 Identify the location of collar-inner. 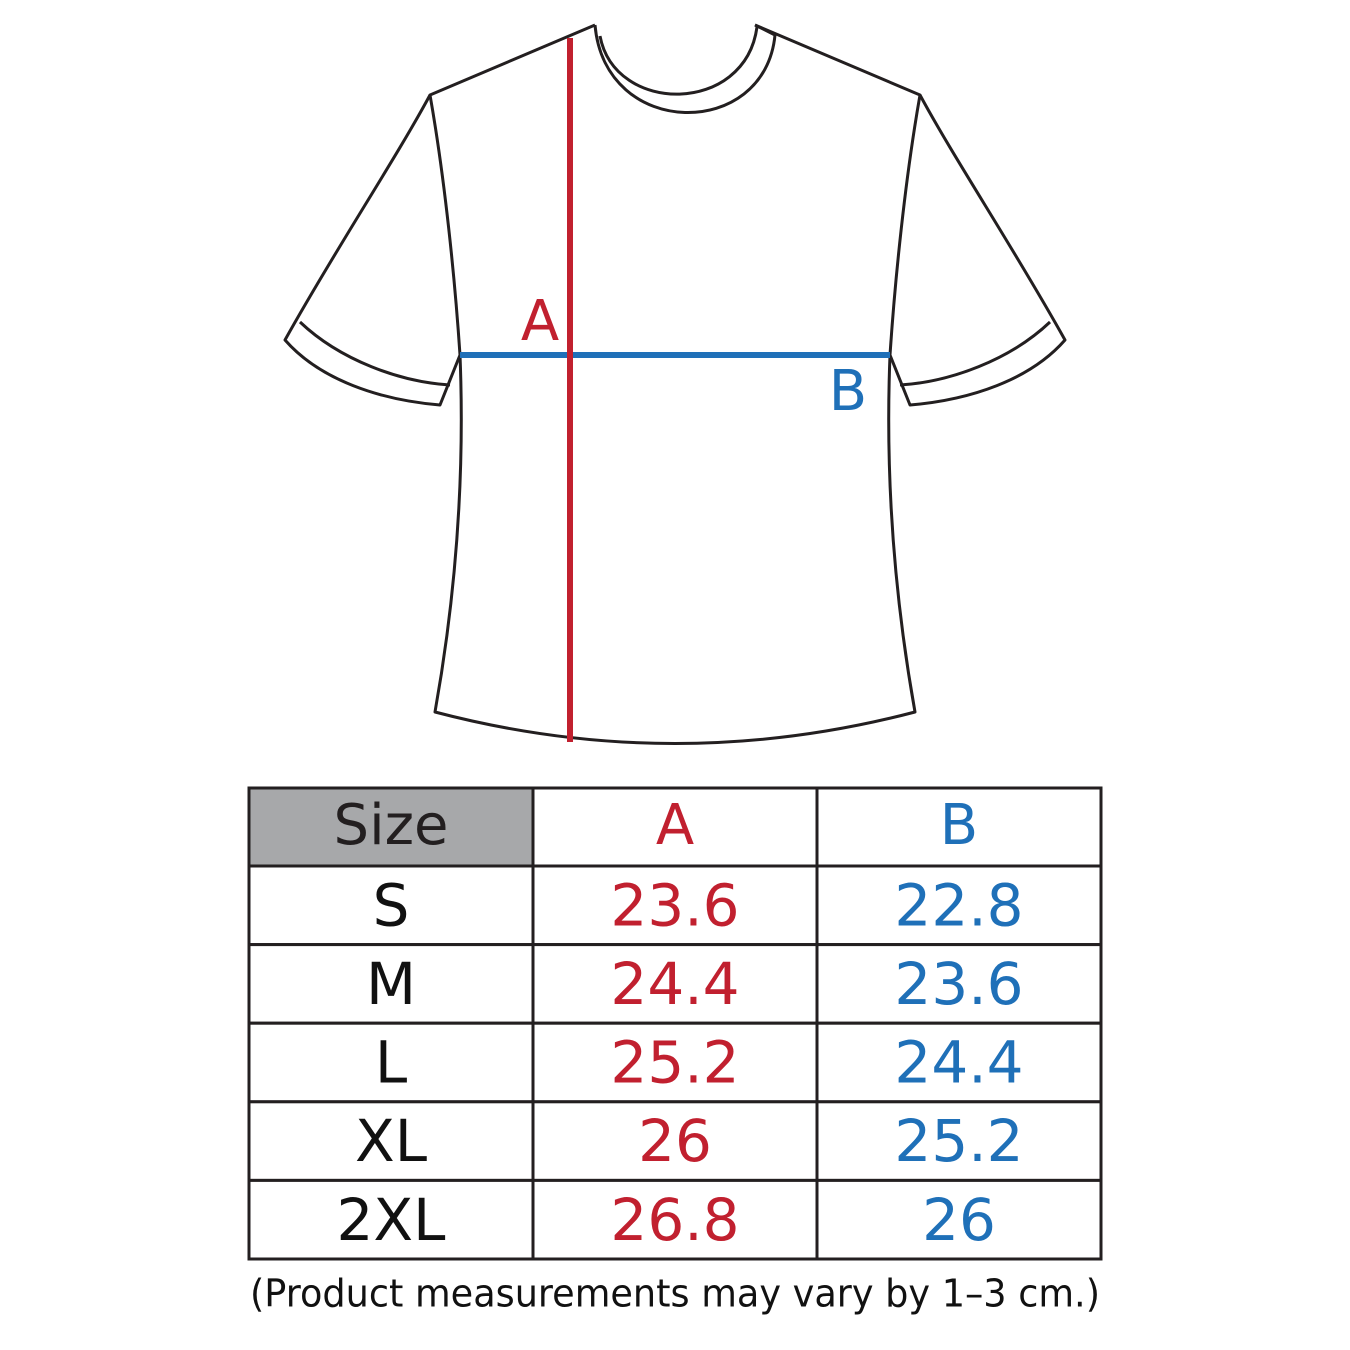
(678, 61).